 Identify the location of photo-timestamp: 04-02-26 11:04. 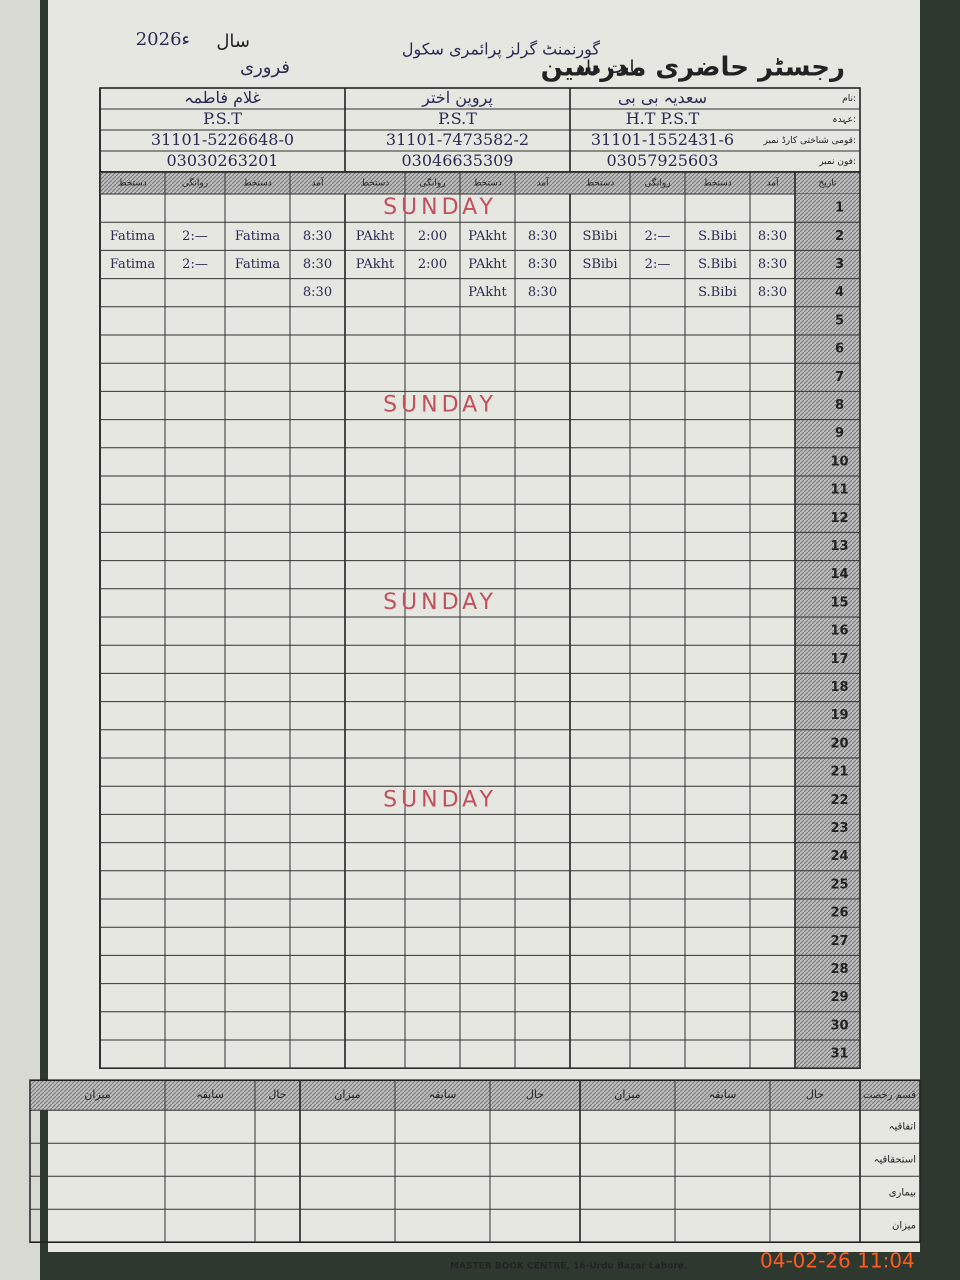
(837, 1261).